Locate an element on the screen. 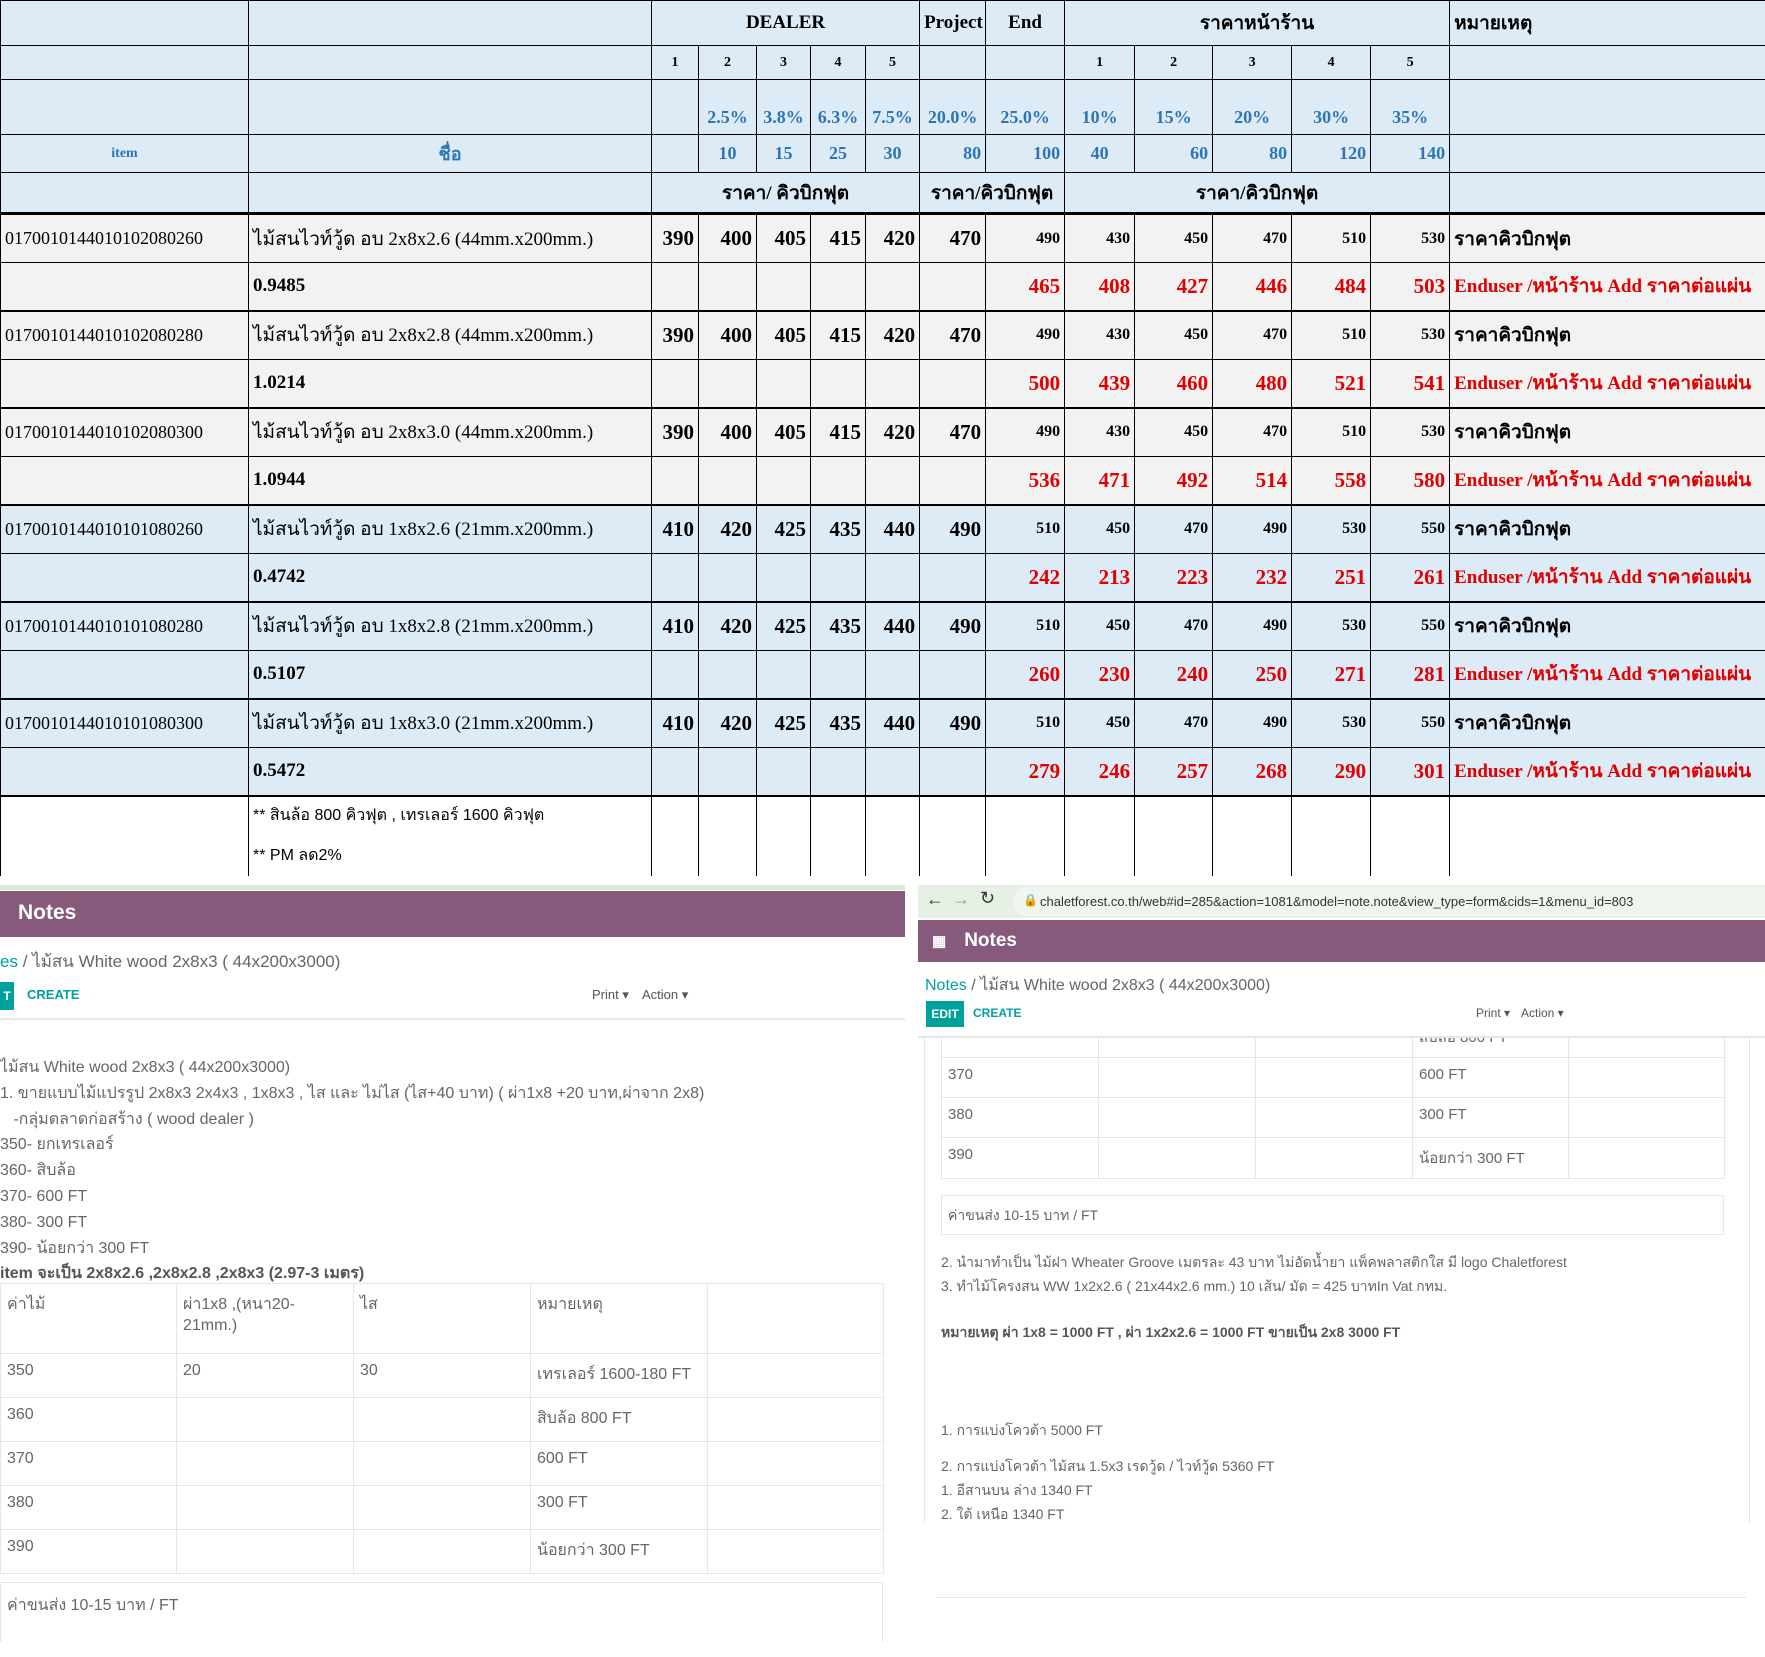 Image resolution: width=1765 pixels, height=1657 pixels. retail-unit-label: ราคา/คิวบิกฟุต is located at coordinates (1257, 193).